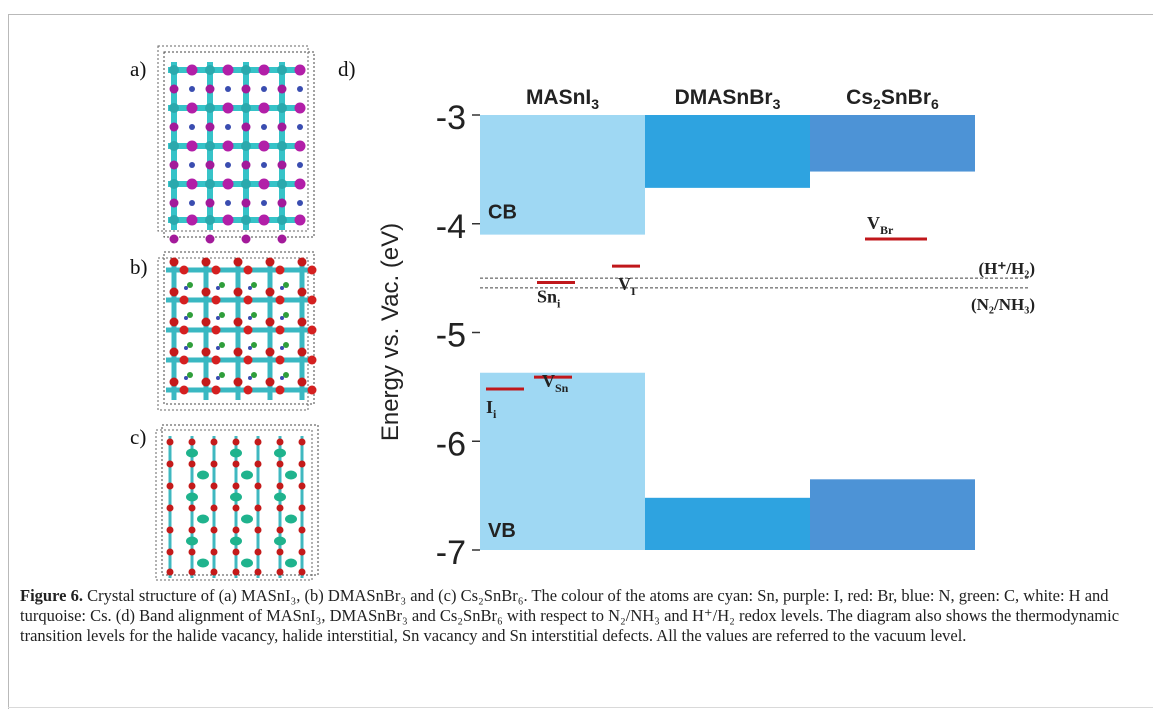 Image resolution: width=1153 pixels, height=715 pixels. I want to click on panel-label-b: b), so click(139, 267).